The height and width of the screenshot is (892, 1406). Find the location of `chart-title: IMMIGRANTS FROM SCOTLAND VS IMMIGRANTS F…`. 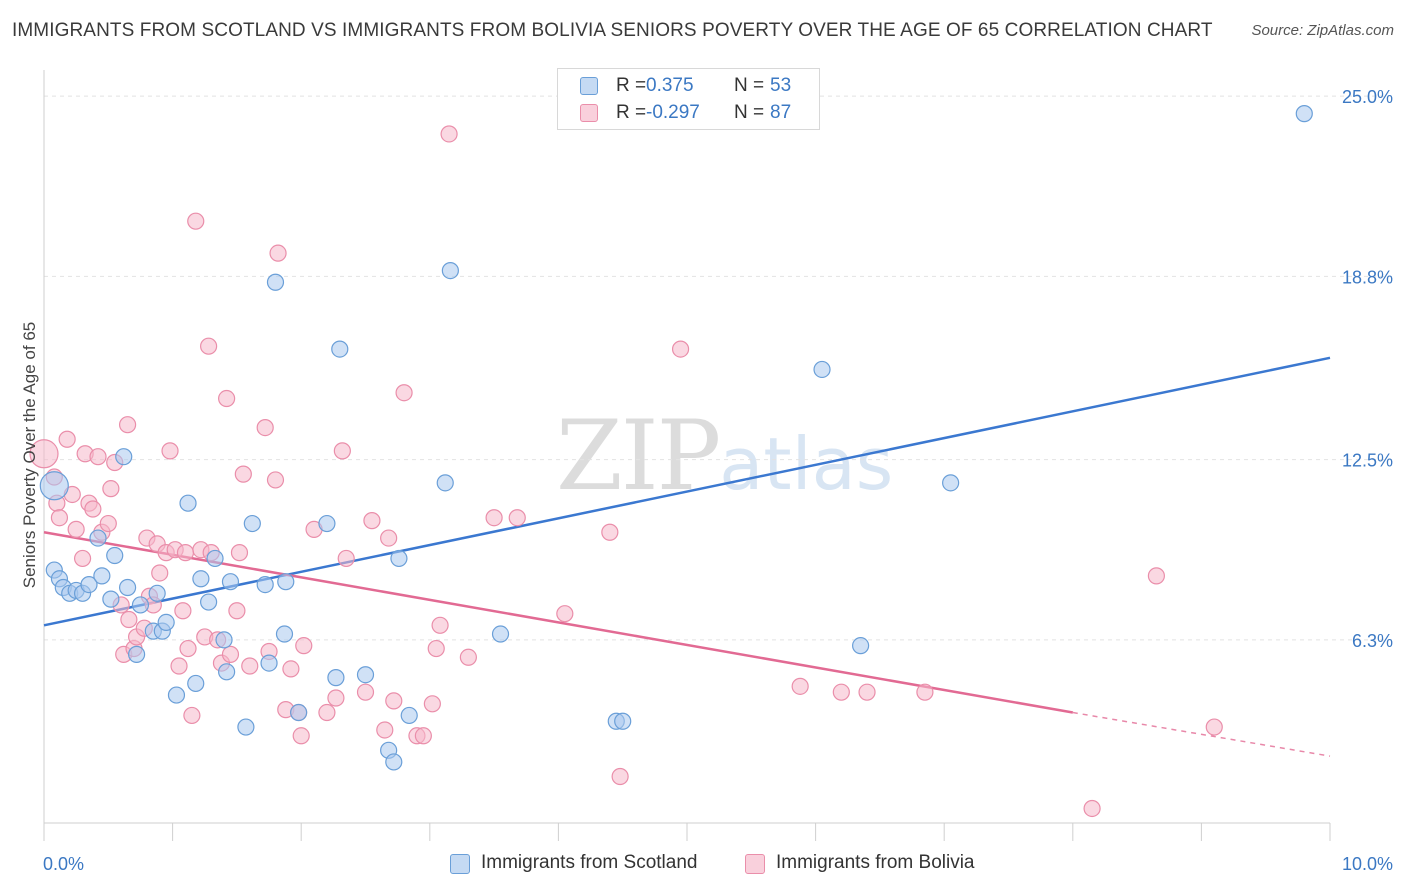

chart-title: IMMIGRANTS FROM SCOTLAND VS IMMIGRANTS F… is located at coordinates (612, 30).